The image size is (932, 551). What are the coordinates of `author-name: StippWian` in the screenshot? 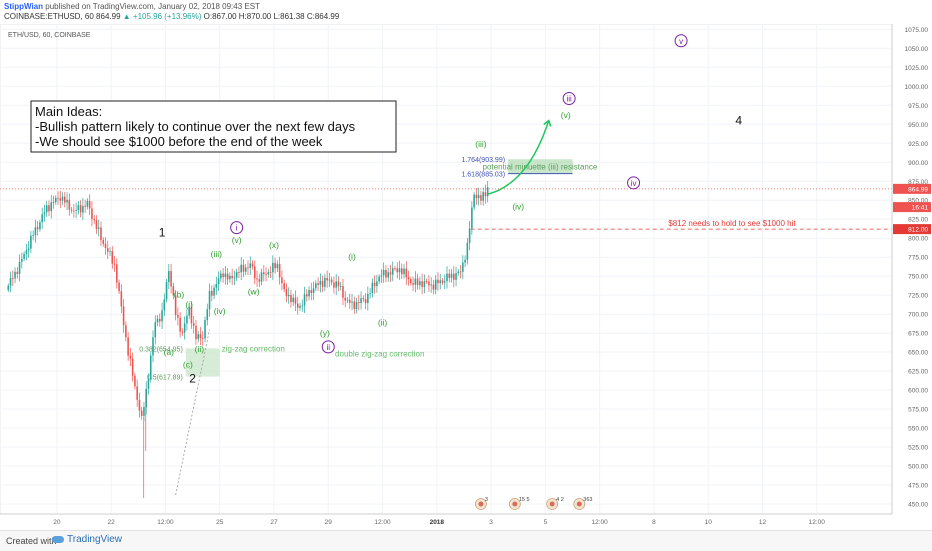 It's located at (24, 6).